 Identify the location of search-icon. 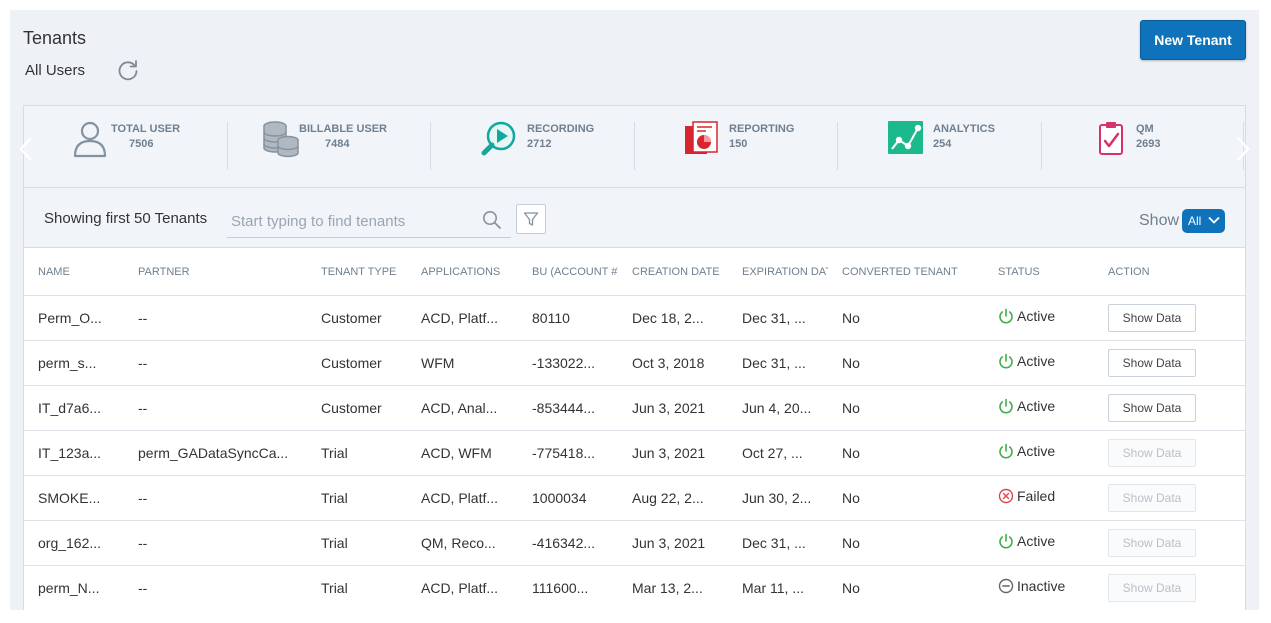
(492, 220).